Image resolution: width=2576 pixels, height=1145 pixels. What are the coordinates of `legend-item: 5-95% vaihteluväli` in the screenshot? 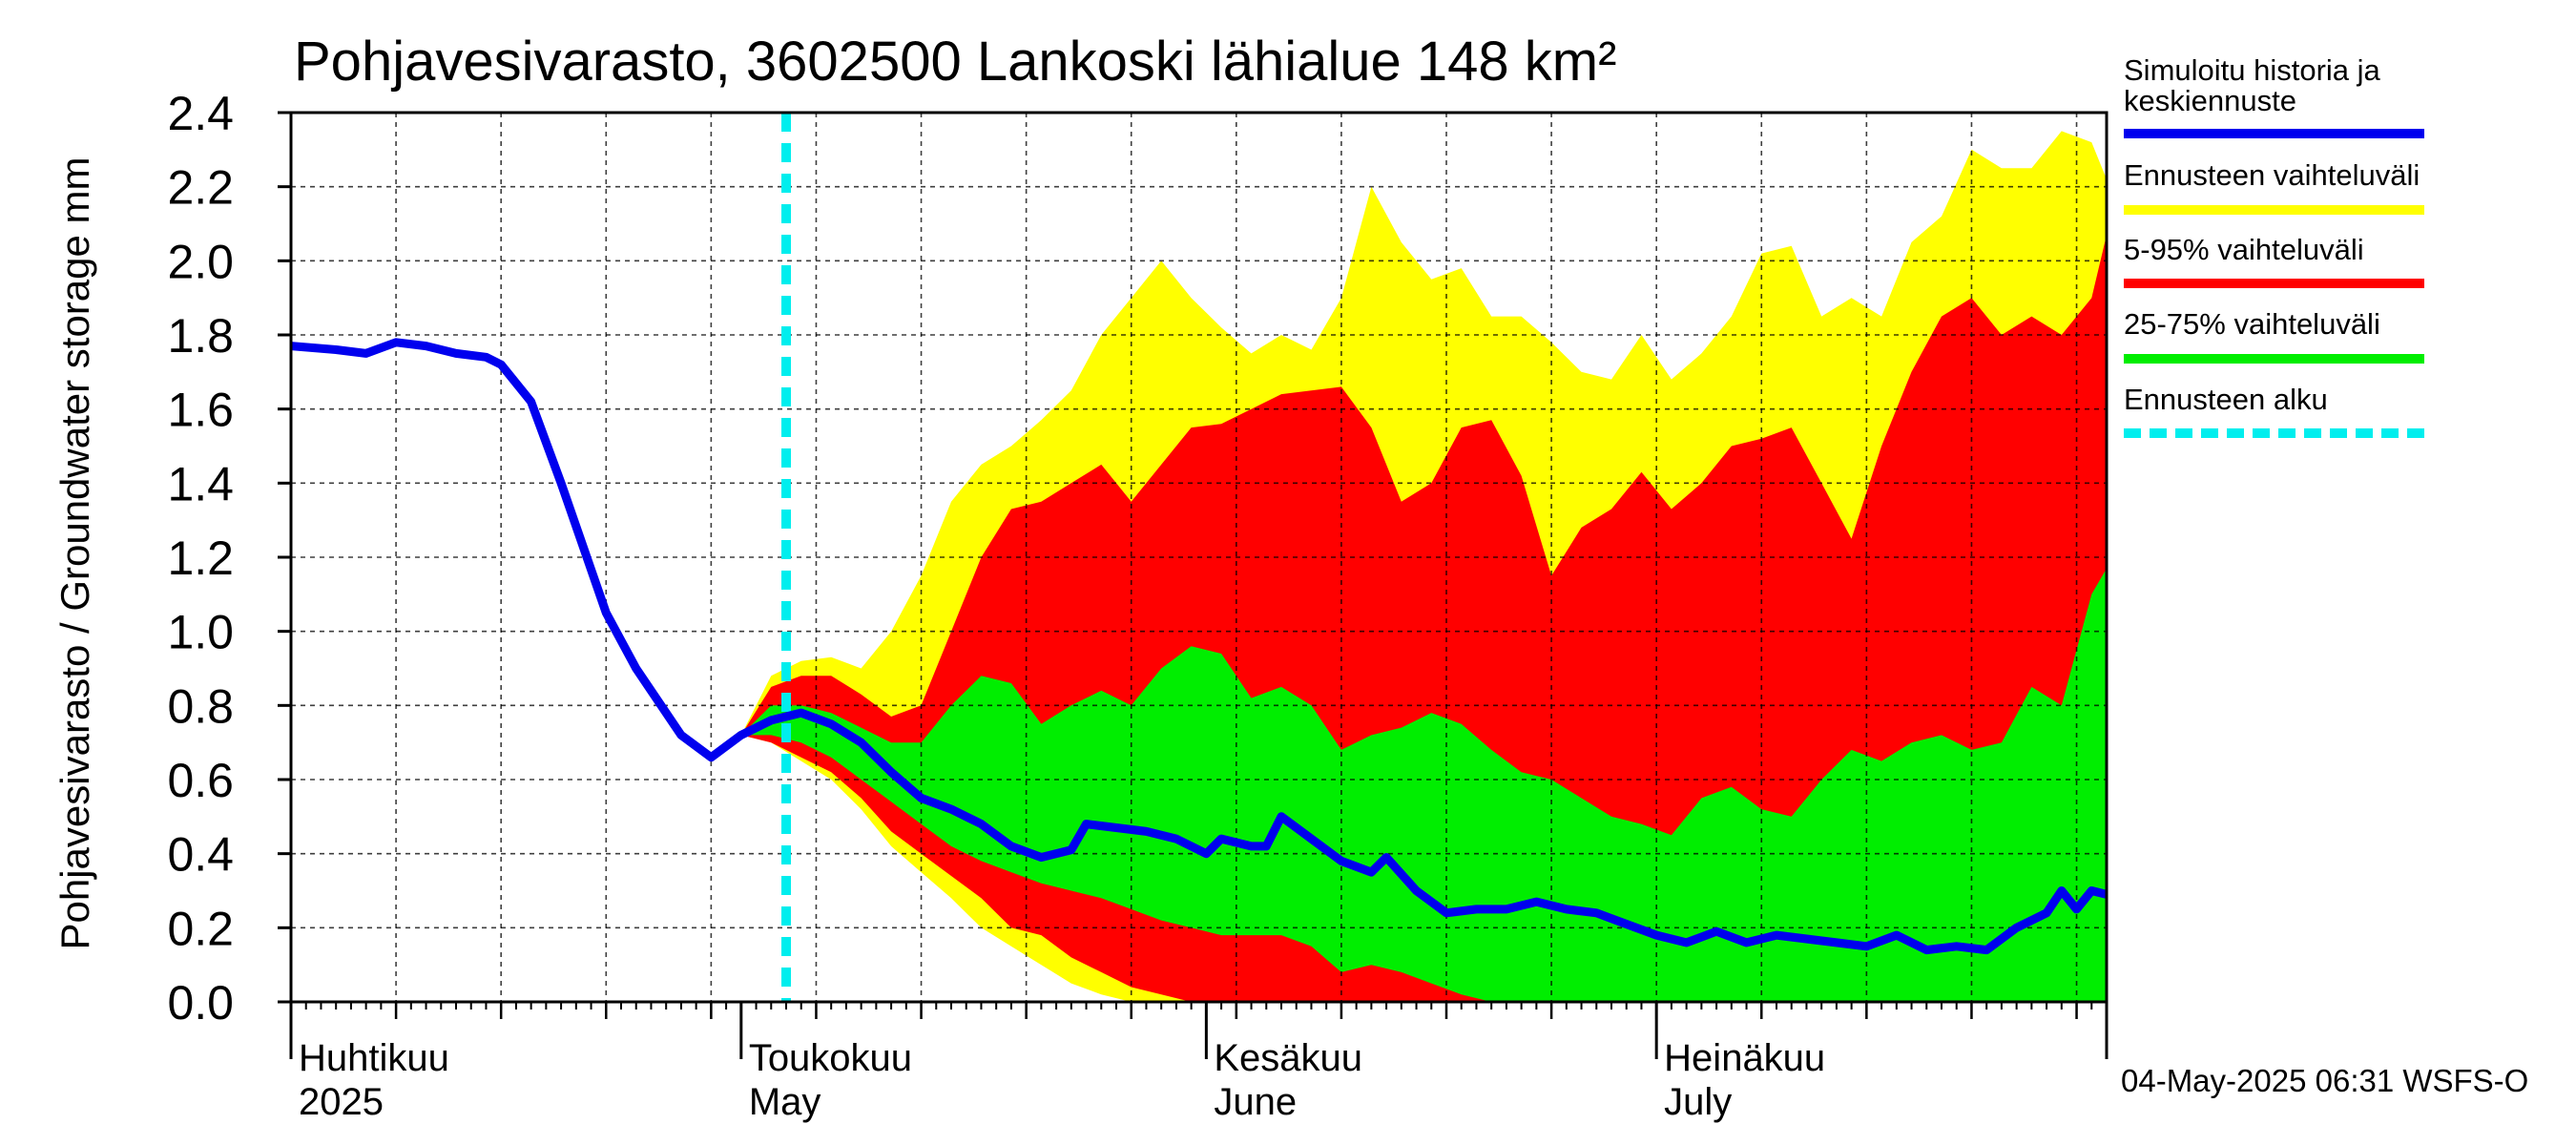 It's located at (2274, 260).